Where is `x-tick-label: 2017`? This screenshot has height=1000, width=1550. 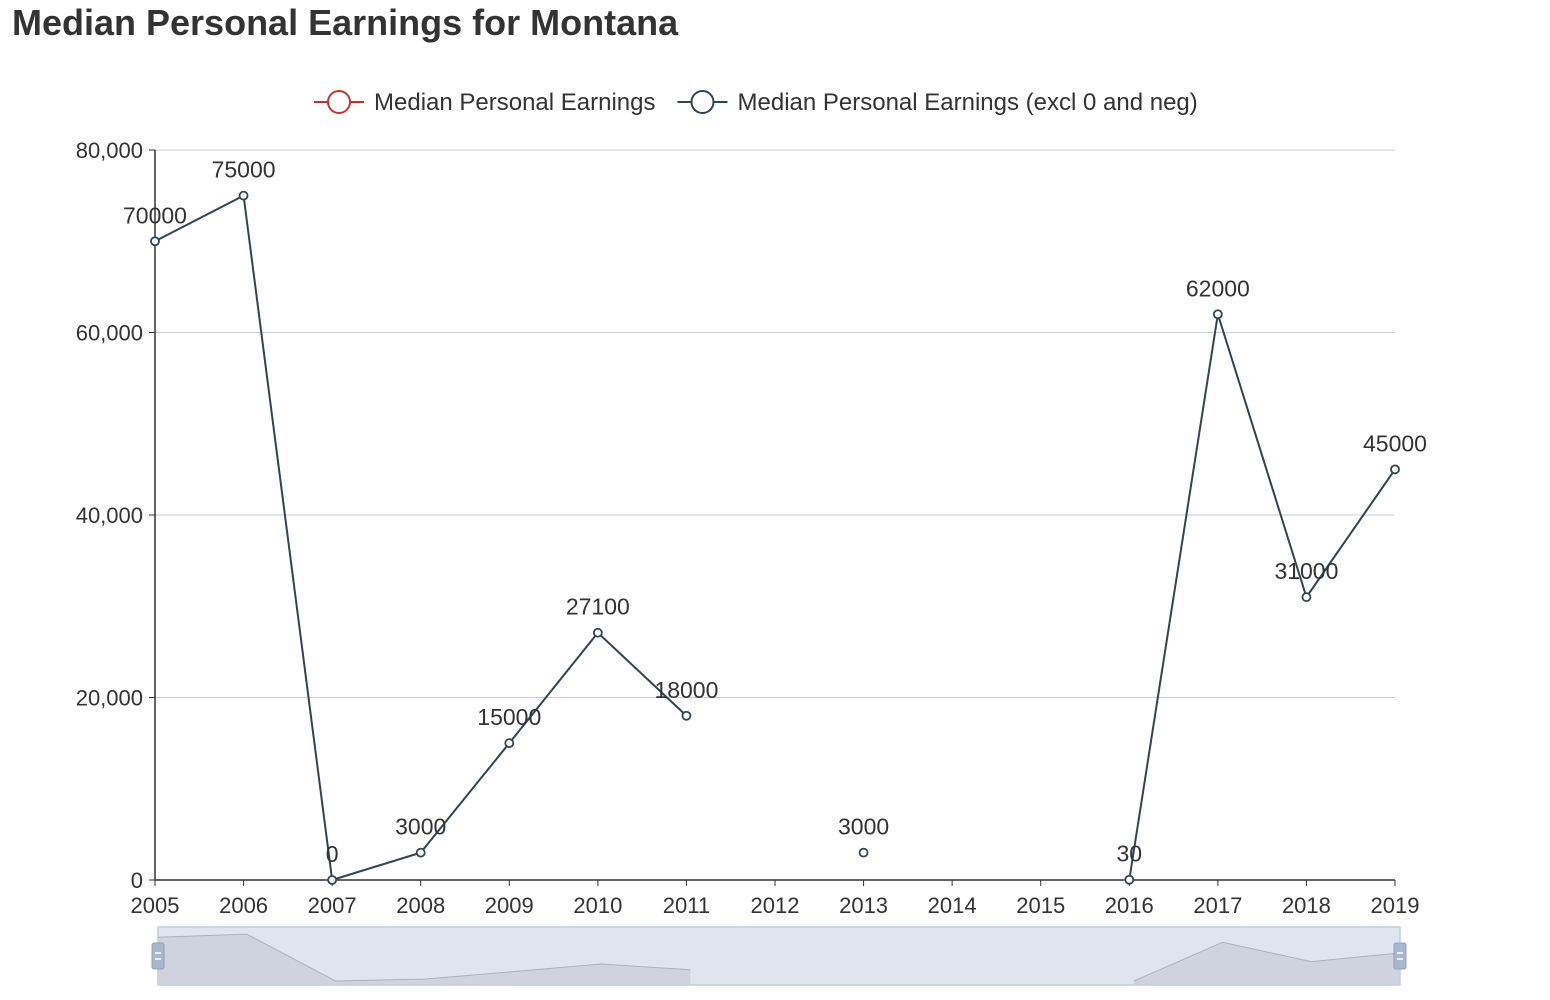 x-tick-label: 2017 is located at coordinates (1217, 905).